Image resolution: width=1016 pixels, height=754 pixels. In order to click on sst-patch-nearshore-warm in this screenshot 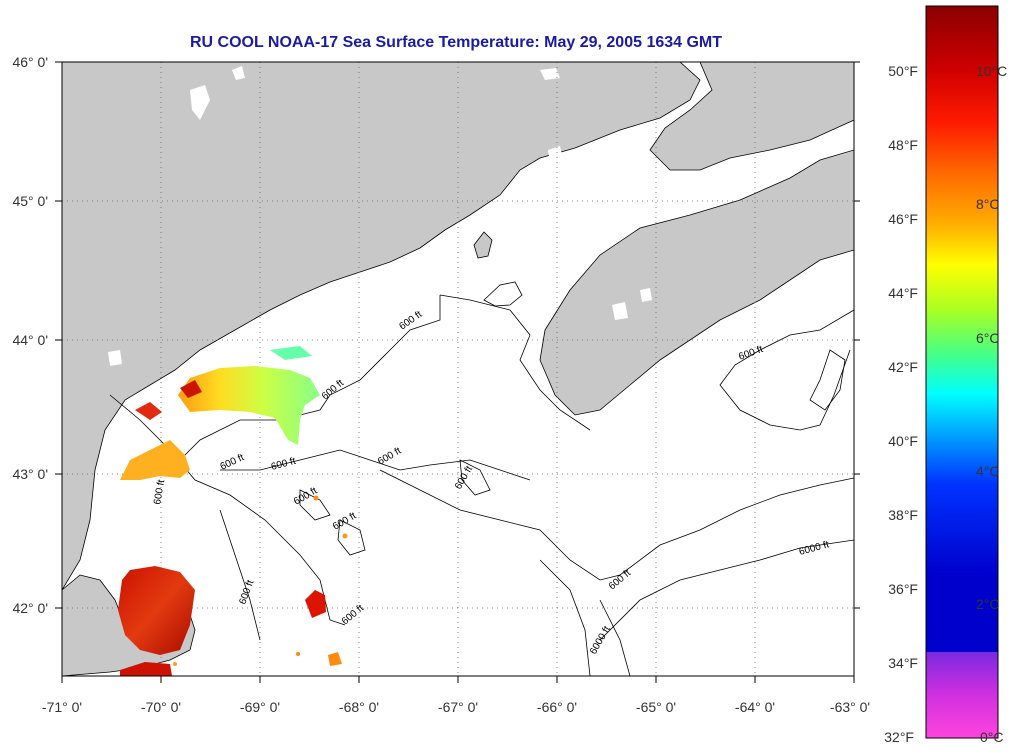, I will do `click(148, 411)`.